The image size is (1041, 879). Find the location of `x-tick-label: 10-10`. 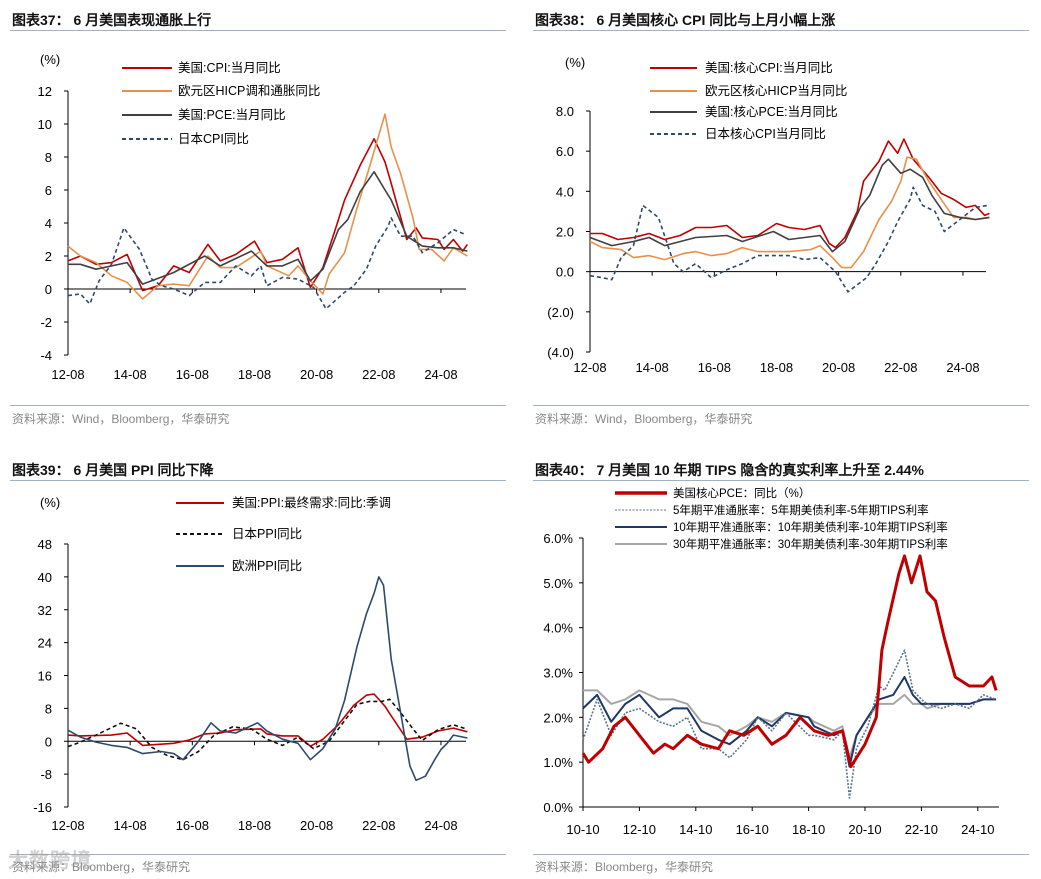

x-tick-label: 10-10 is located at coordinates (582, 829).